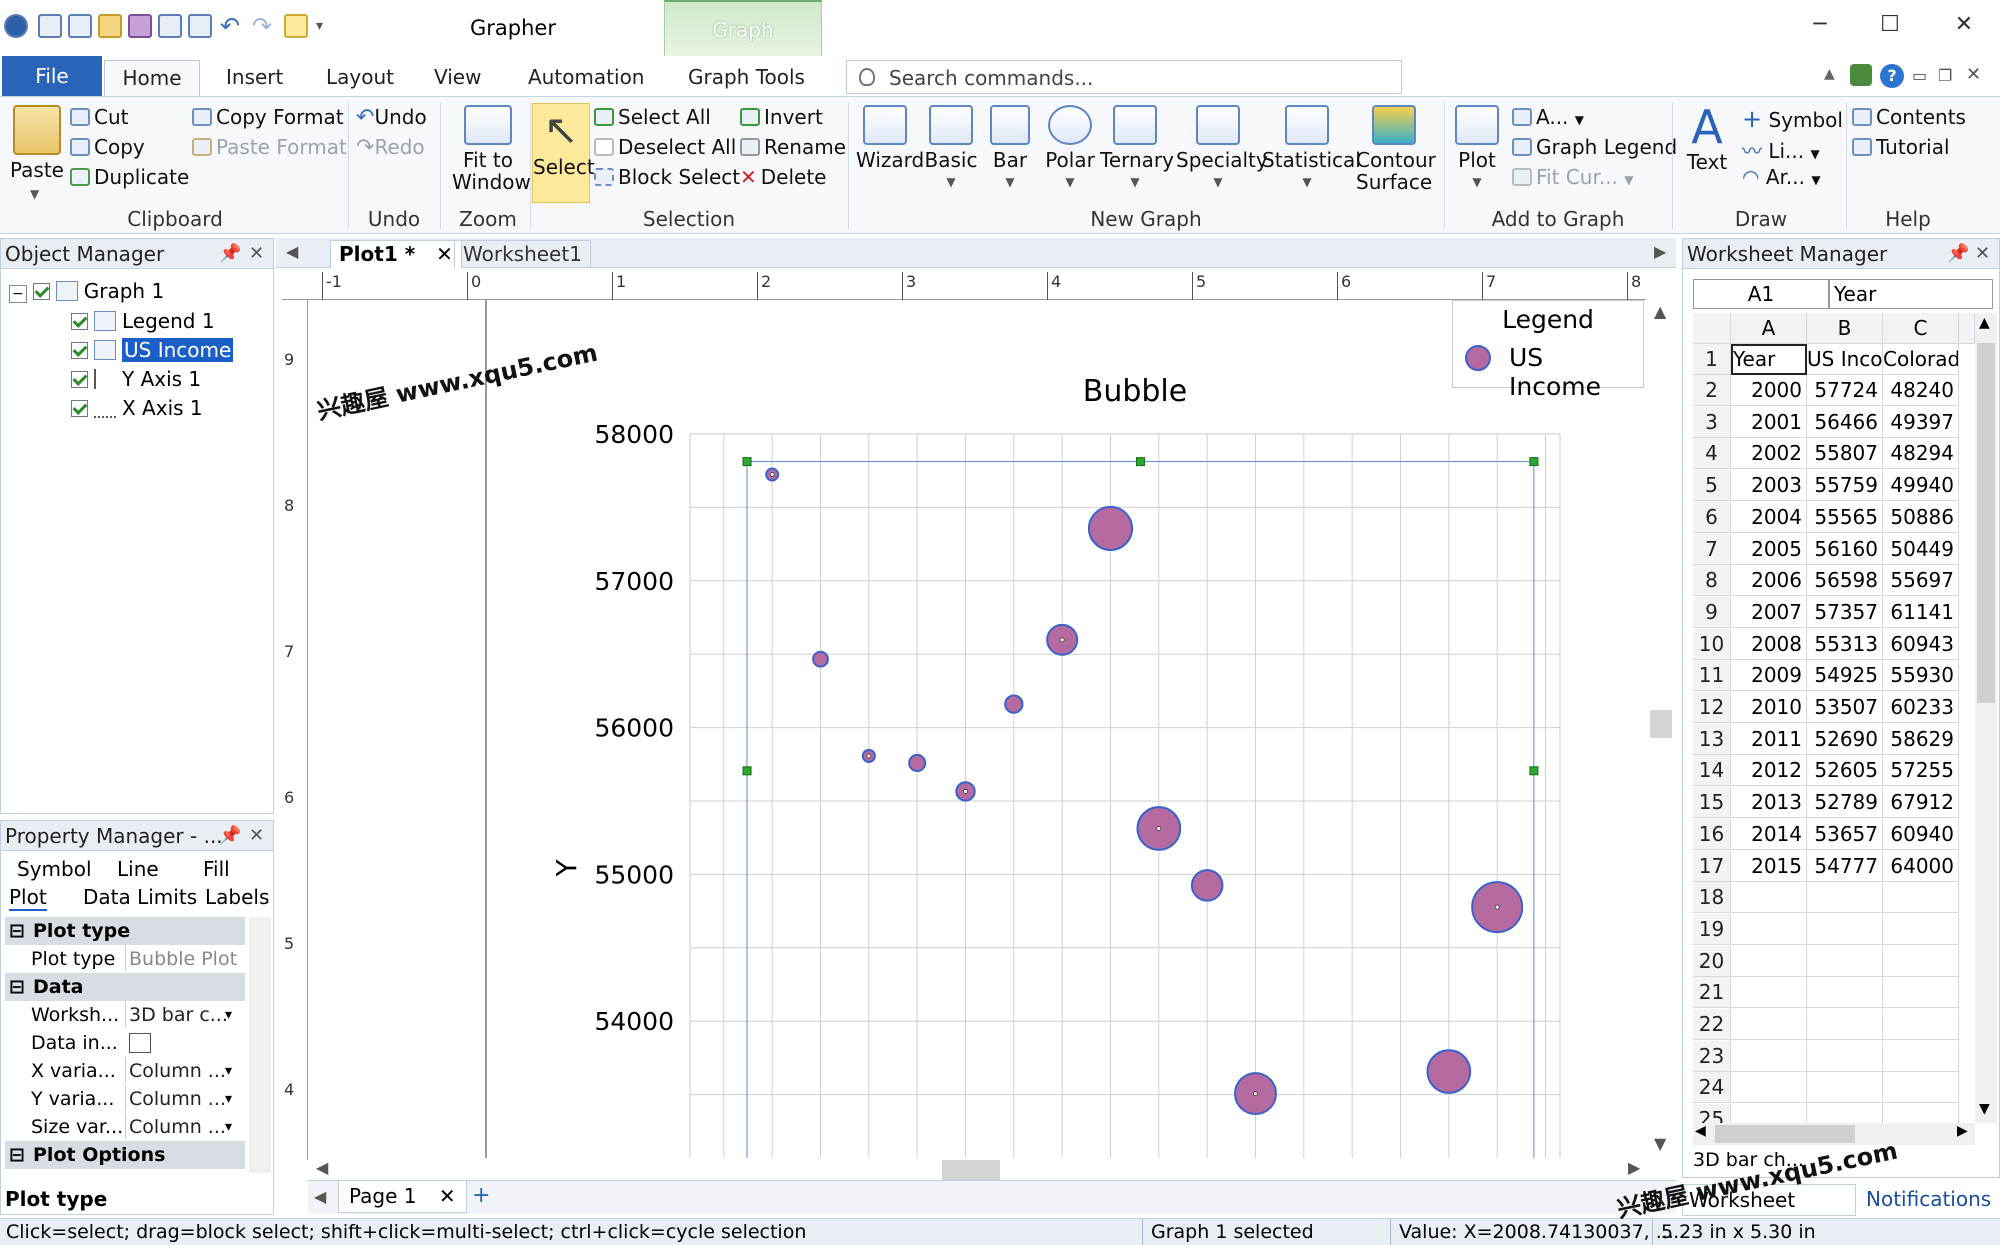 Image resolution: width=2000 pixels, height=1245 pixels. Describe the element at coordinates (1845, 390) in the screenshot. I see `table-cell: 57724` at that location.